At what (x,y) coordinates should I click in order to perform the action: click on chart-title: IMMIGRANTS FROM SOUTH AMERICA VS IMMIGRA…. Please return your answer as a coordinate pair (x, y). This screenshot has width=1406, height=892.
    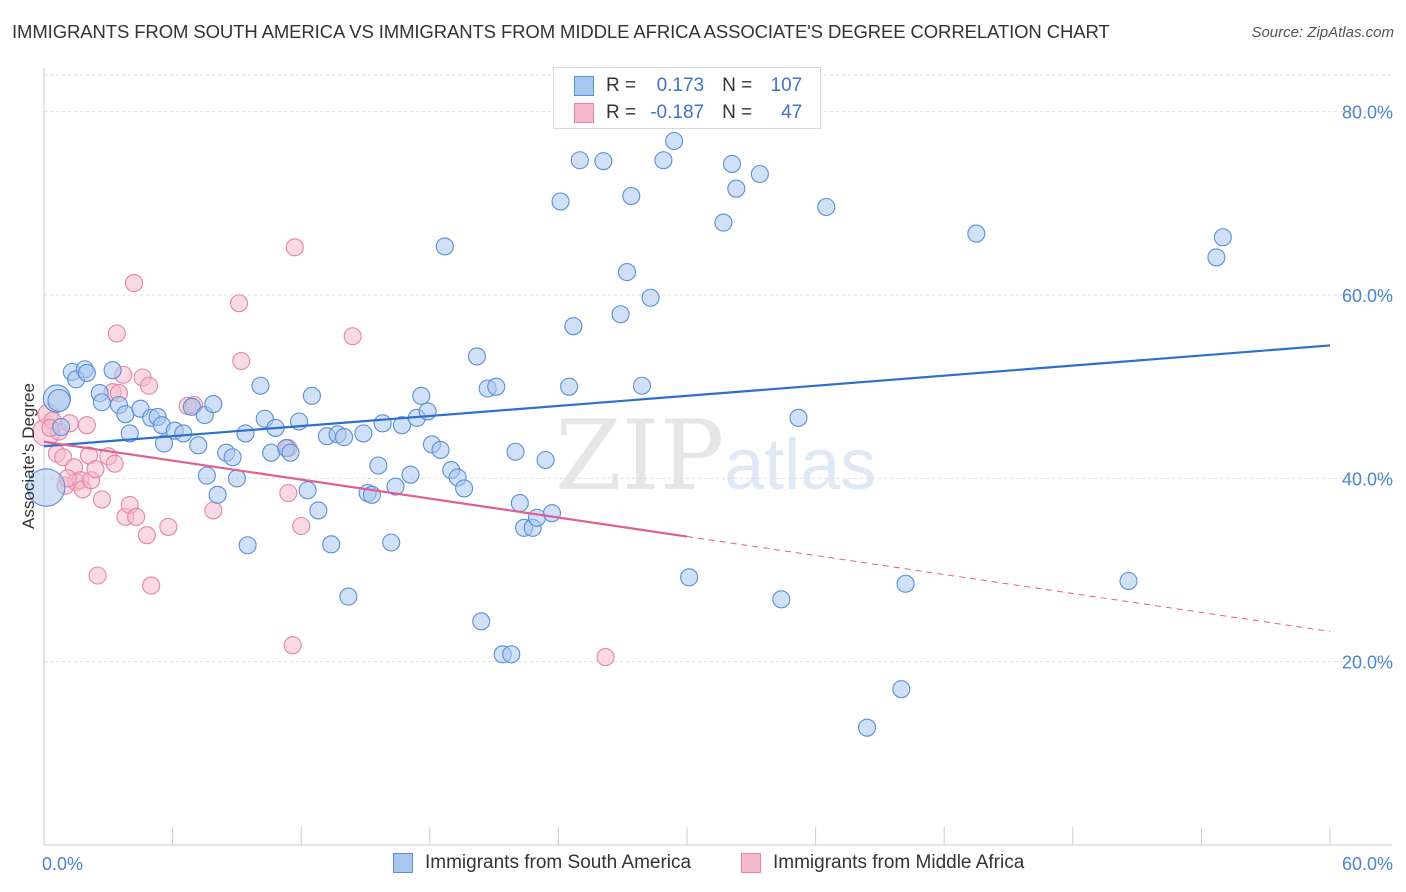
    Looking at the image, I should click on (561, 31).